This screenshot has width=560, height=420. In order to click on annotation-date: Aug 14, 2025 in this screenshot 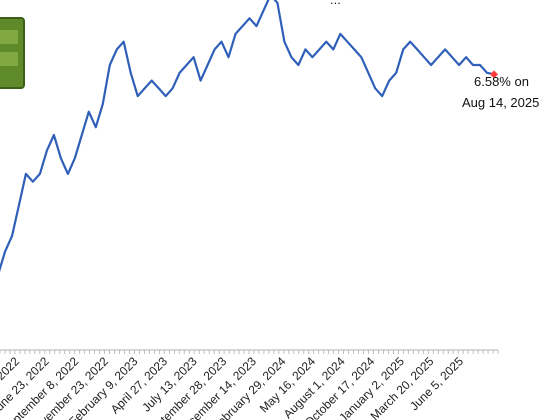, I will do `click(500, 102)`.